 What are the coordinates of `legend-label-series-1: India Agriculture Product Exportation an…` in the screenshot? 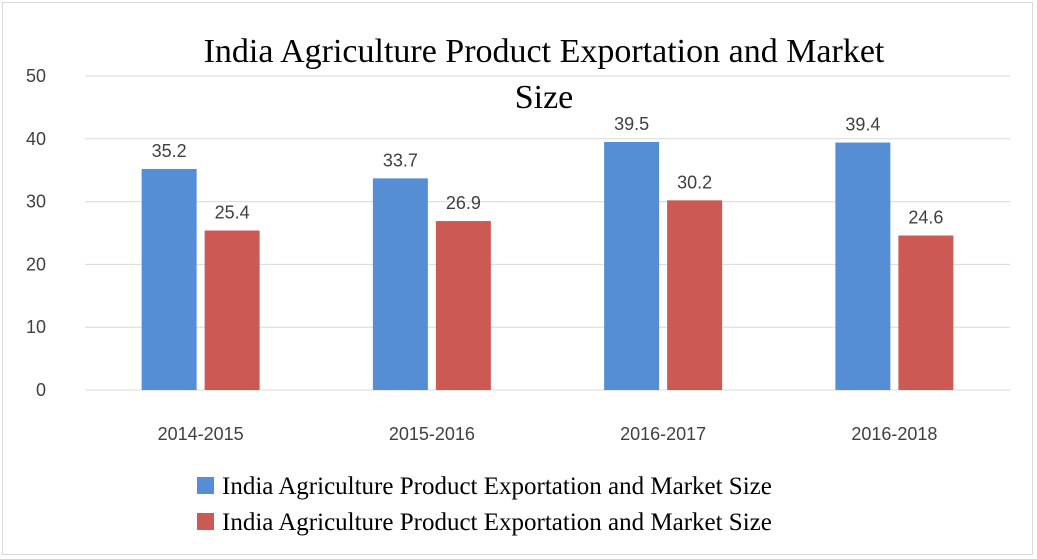 It's located at (497, 486).